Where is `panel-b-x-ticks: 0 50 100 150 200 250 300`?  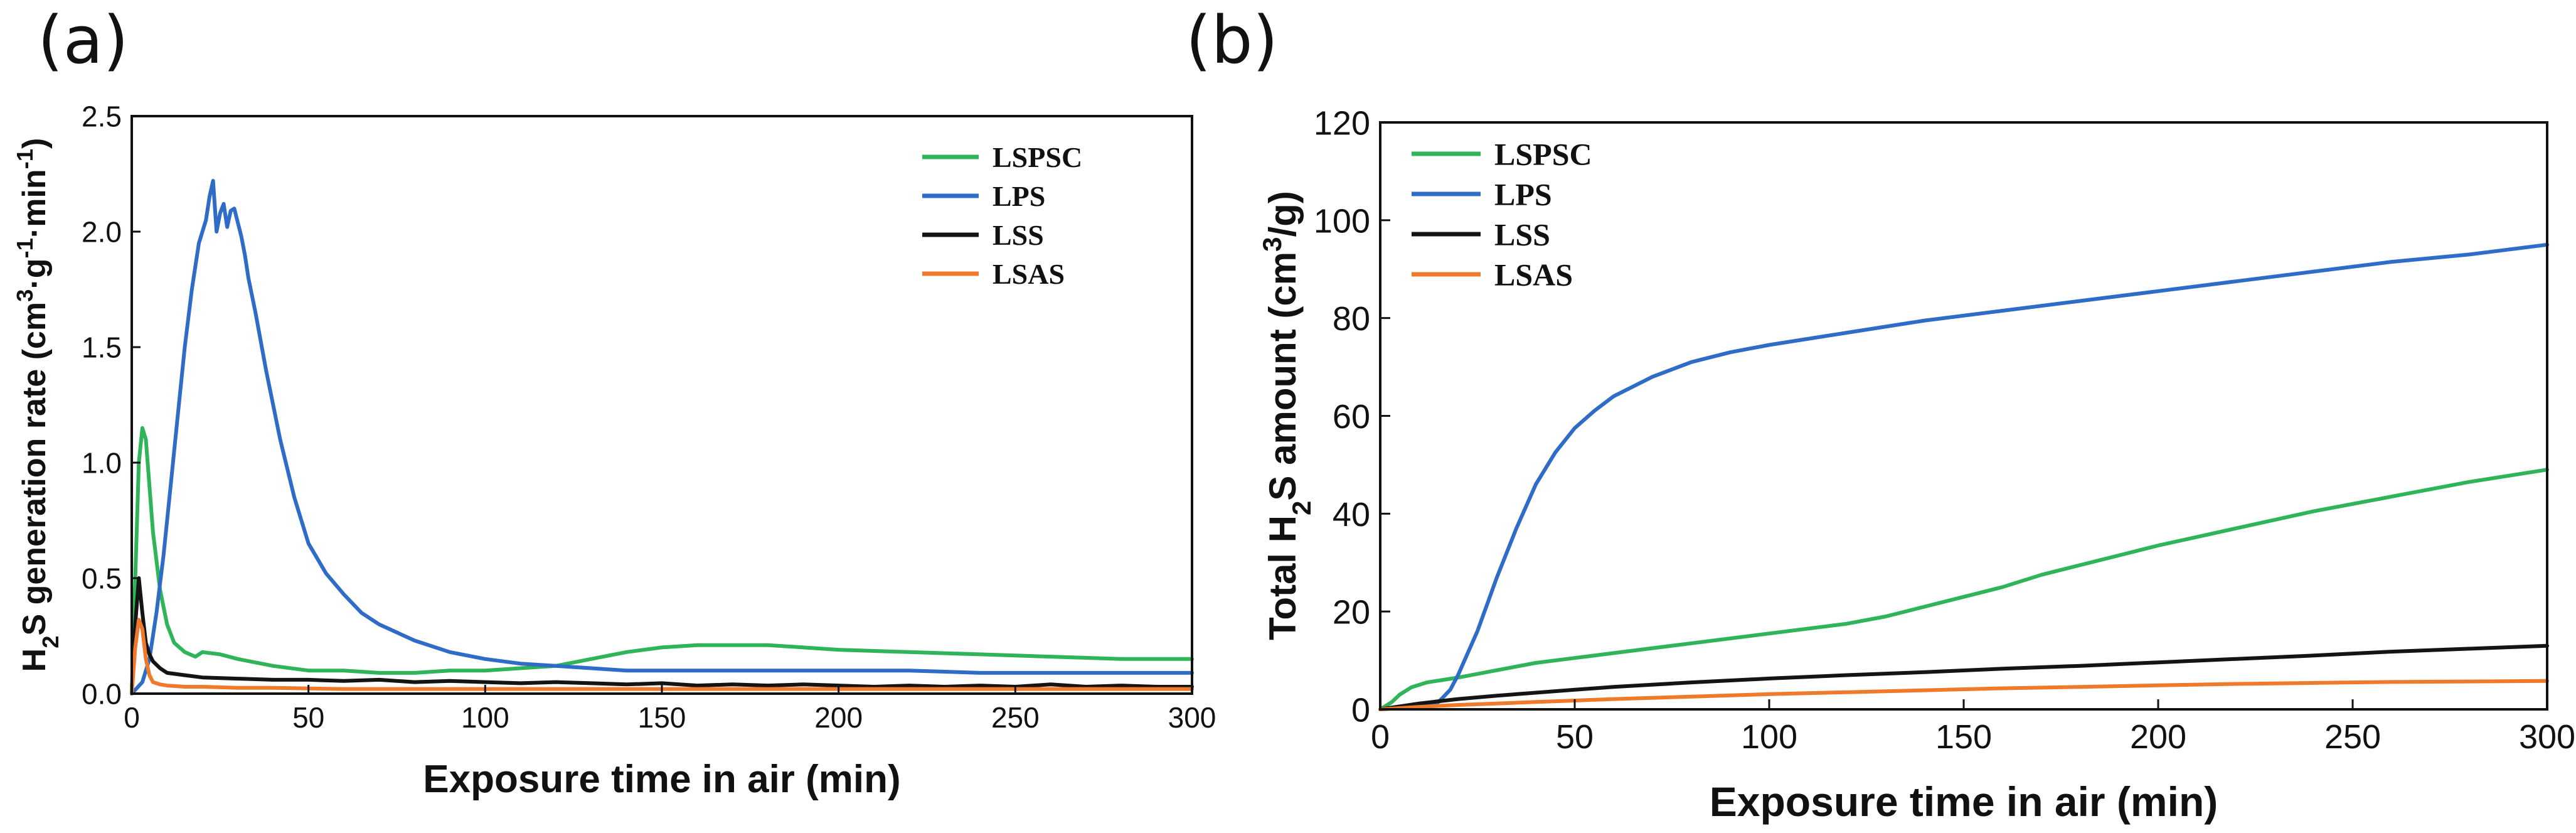
panel-b-x-ticks: 0 50 100 150 200 250 300 is located at coordinates (1973, 728).